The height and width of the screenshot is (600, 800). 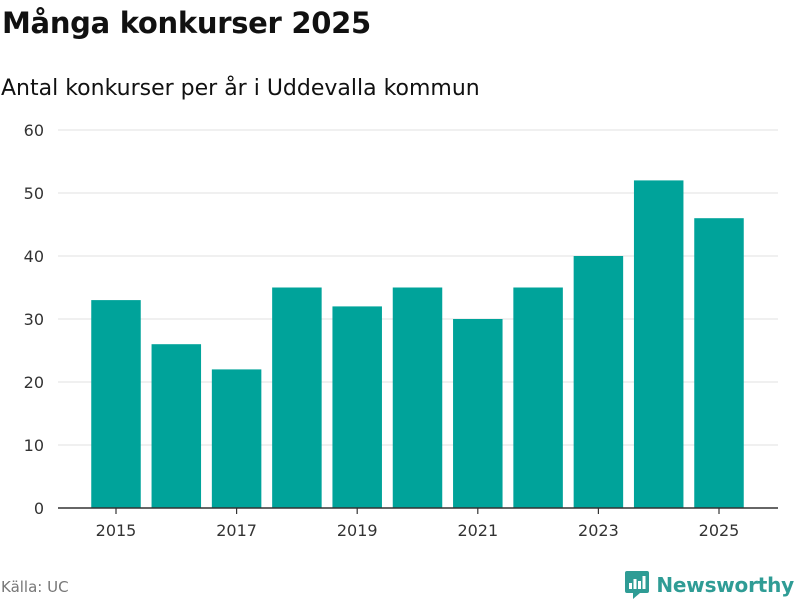 What do you see at coordinates (637, 585) in the screenshot?
I see `newsworthy-icon` at bounding box center [637, 585].